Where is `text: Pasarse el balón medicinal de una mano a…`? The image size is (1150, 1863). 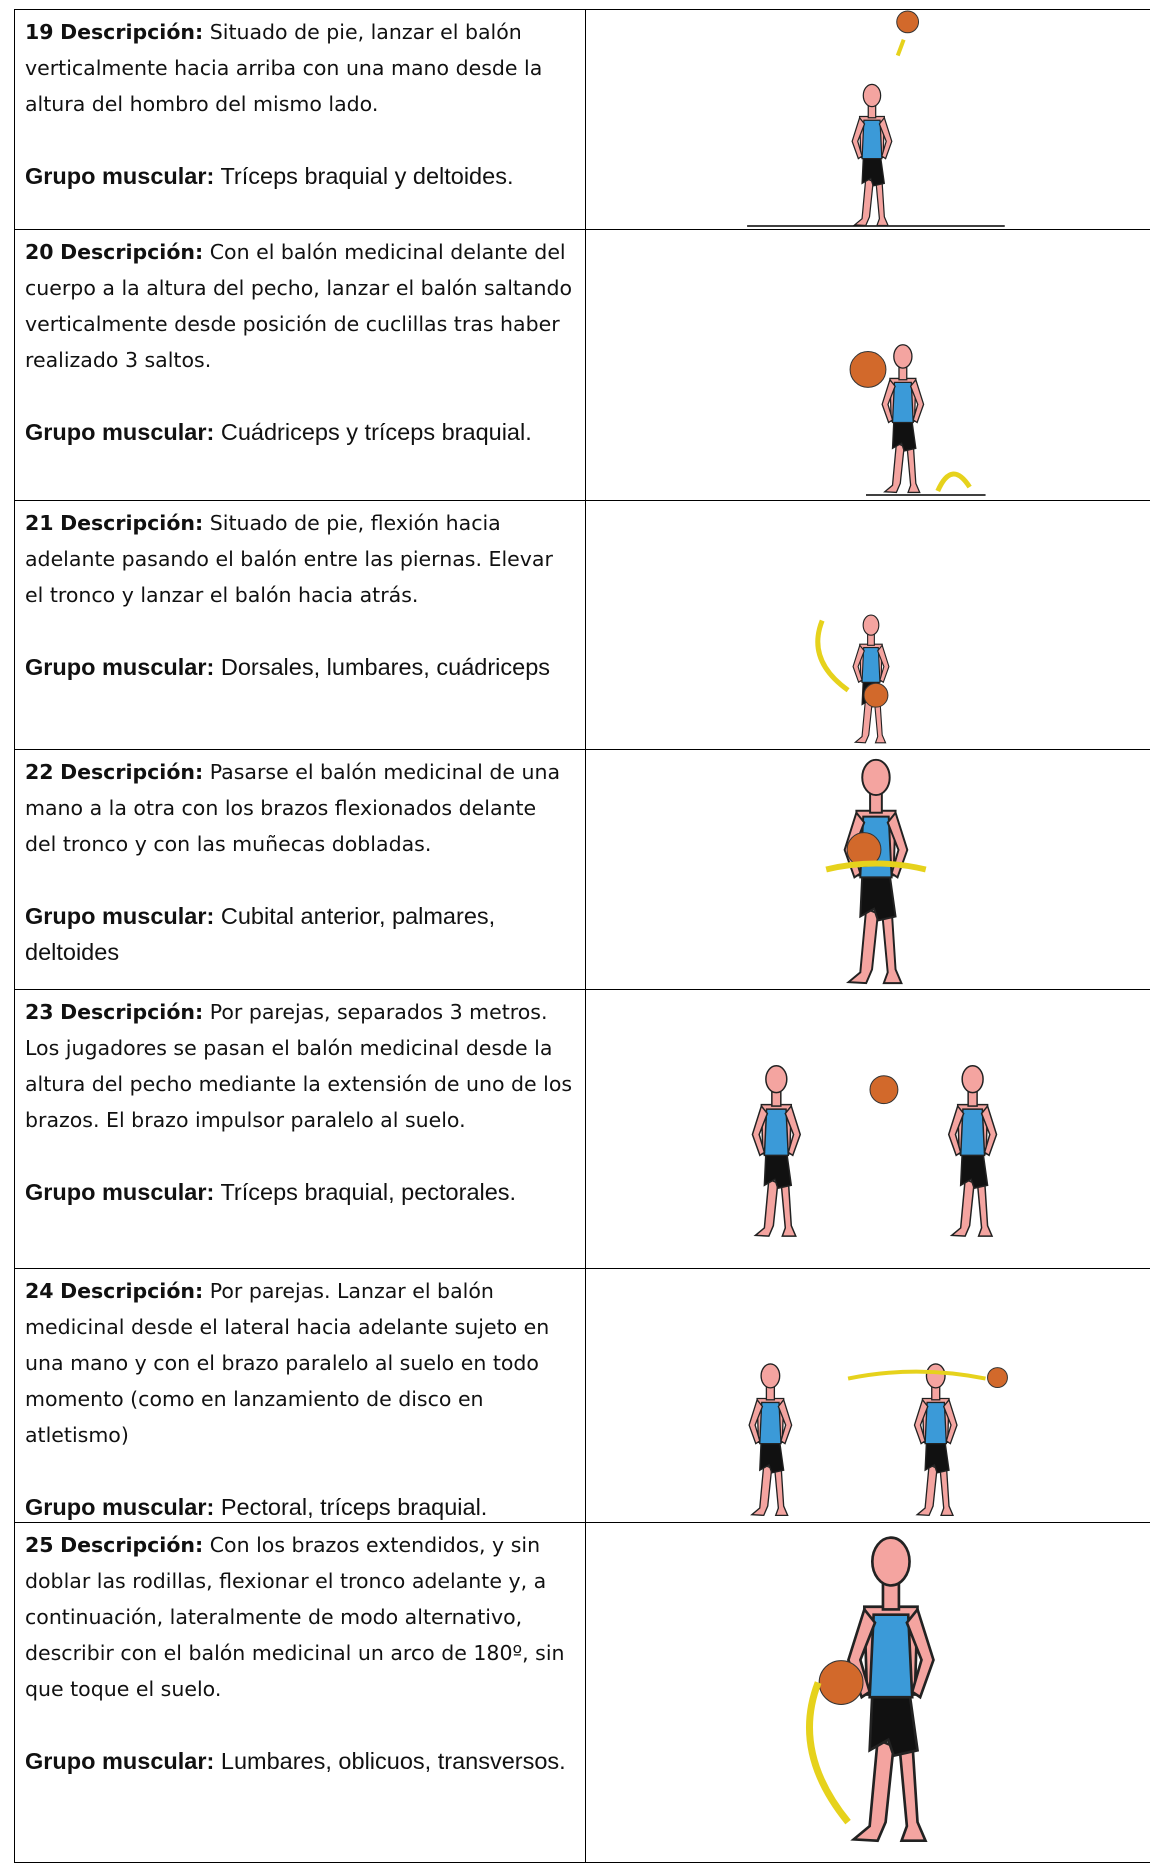
text: Pasarse el balón medicinal de una mano a… is located at coordinates (293, 808).